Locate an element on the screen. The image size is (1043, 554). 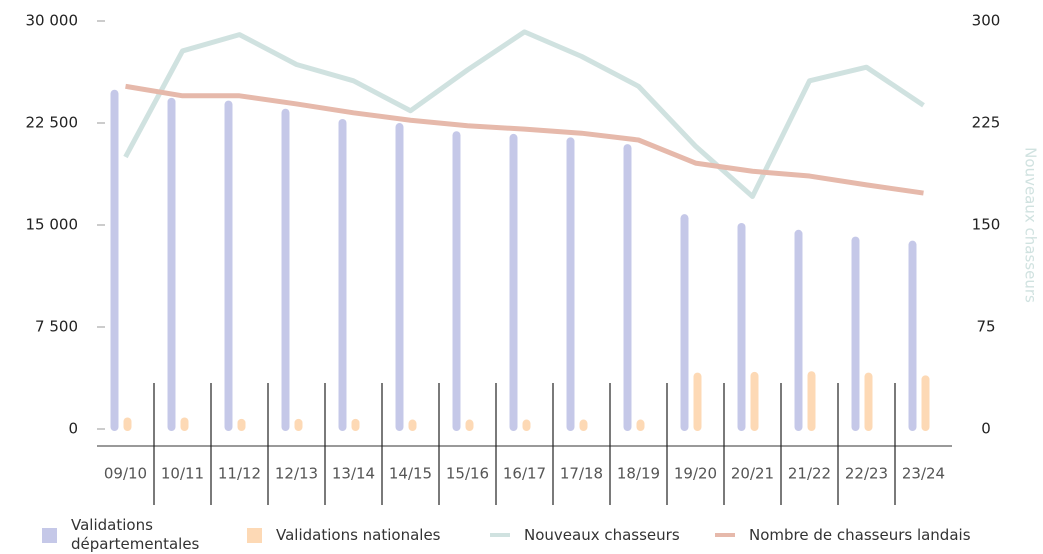
legend-label: Nombre de chasseurs landais is located at coordinates (860, 535).